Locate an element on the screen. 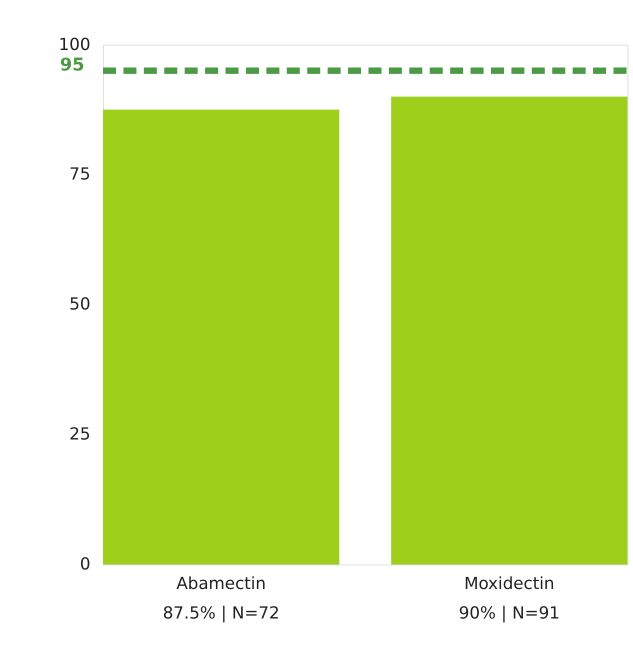 The height and width of the screenshot is (647, 633). y-tick-label: 50 is located at coordinates (79, 304).